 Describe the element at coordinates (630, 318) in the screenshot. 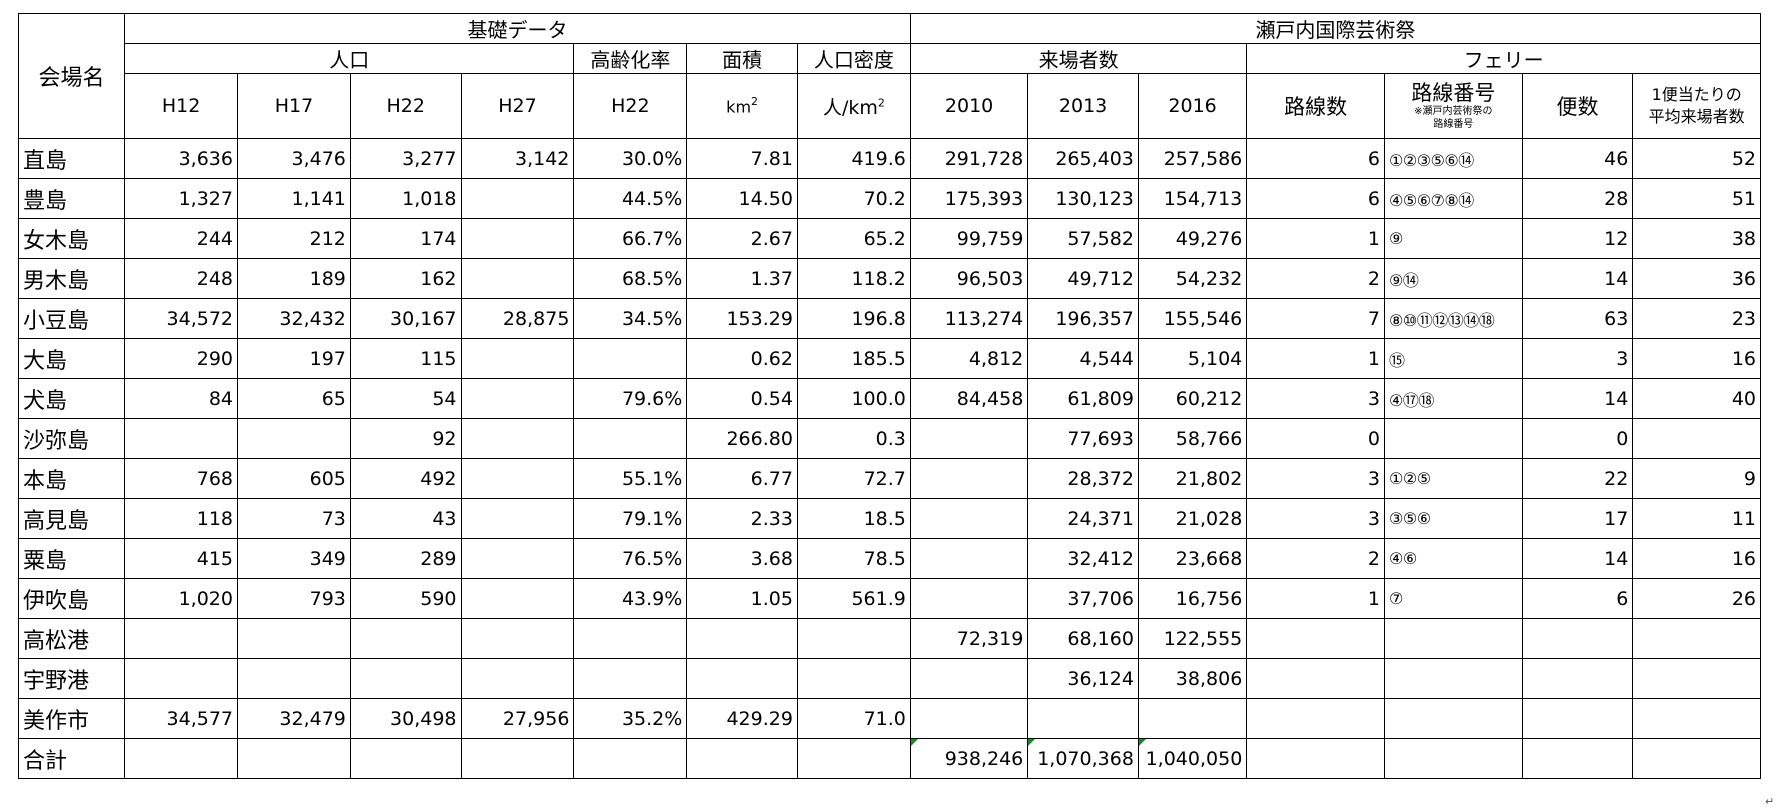

I see `aging-rate: 34.5%` at that location.